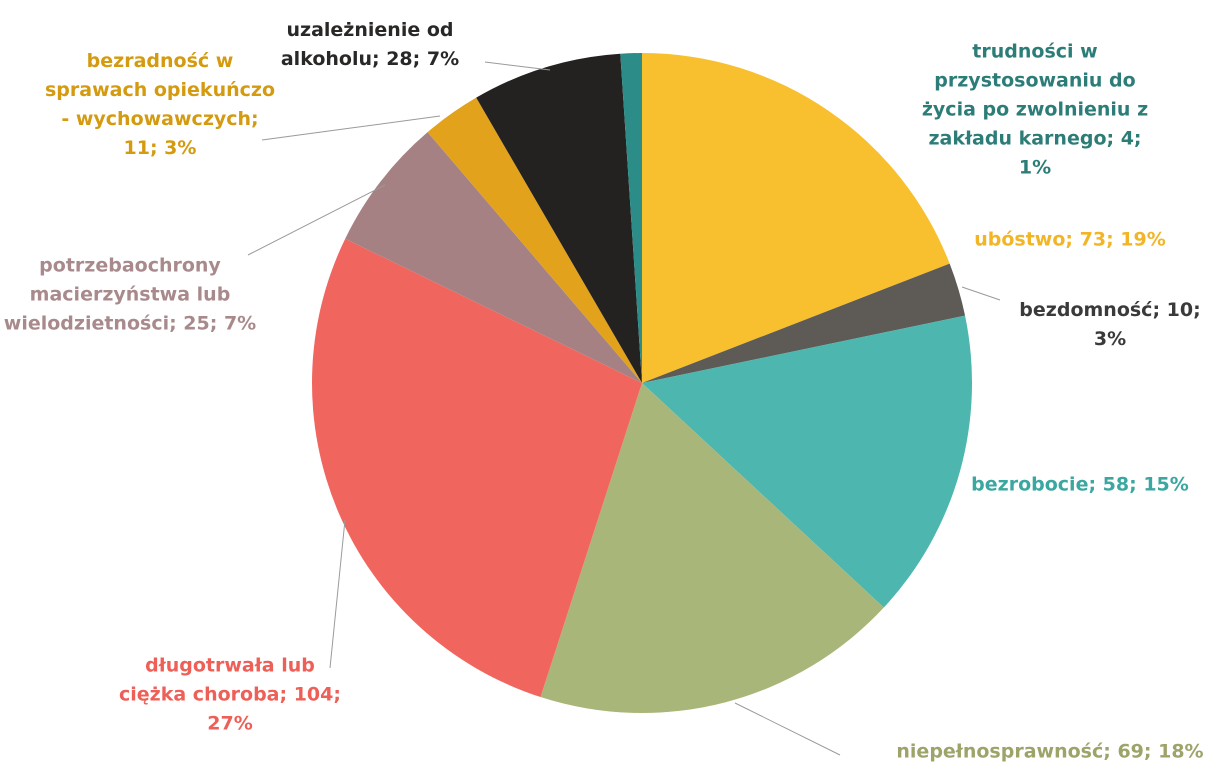 The image size is (1227, 766). Describe the element at coordinates (1050, 751) in the screenshot. I see `slice-label: niepełnosprawność; 69; 18%` at that location.